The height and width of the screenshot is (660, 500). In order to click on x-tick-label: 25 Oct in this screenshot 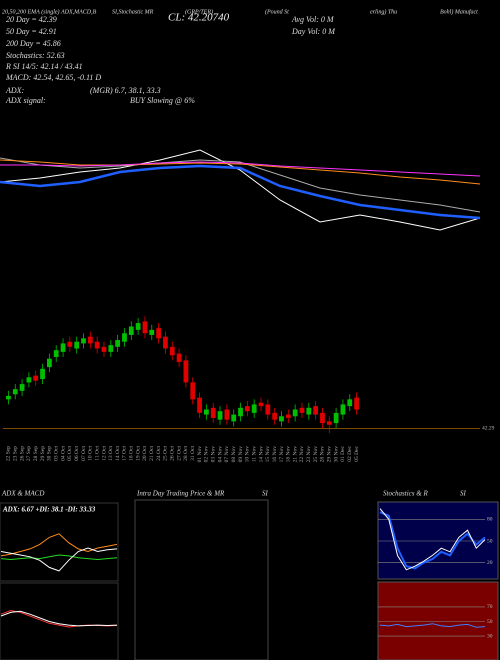, I will do `click(166, 453)`.